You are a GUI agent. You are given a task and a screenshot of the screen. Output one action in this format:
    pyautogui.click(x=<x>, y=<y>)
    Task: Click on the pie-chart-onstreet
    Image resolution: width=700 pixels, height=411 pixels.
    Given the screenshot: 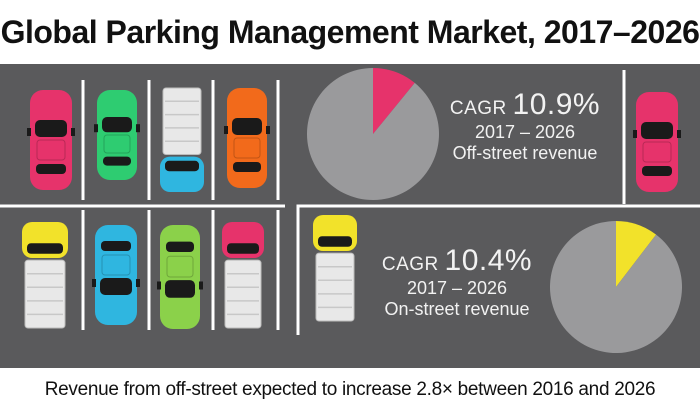 What is the action you would take?
    pyautogui.click(x=616, y=287)
    